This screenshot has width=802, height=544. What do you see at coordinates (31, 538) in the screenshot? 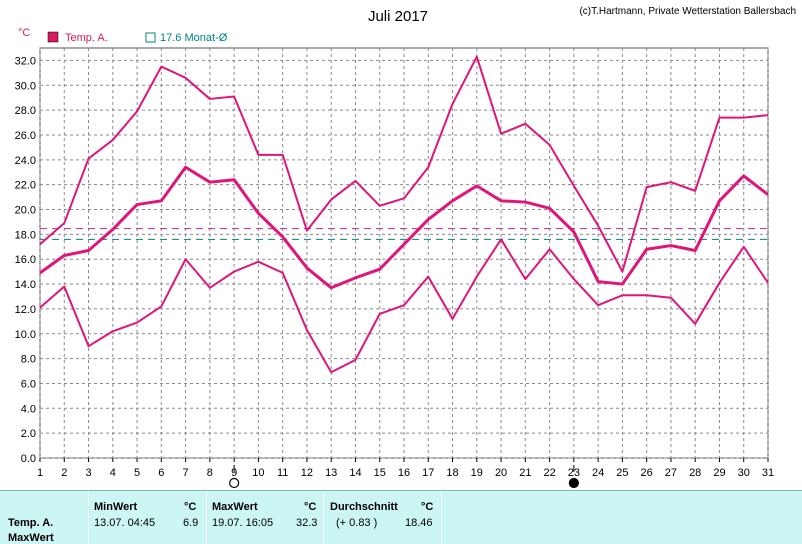
I see `stats-row-label-2: MaxWert` at bounding box center [31, 538].